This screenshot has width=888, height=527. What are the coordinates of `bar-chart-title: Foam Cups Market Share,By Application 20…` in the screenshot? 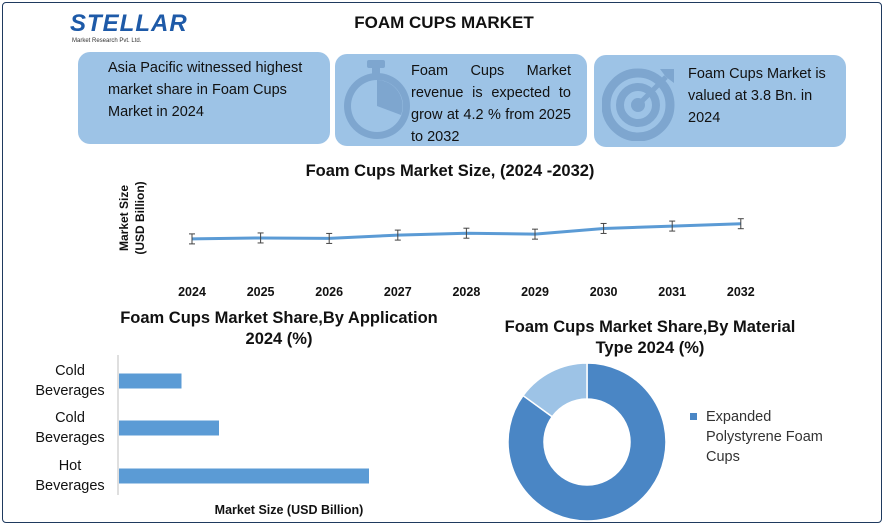 It's located at (279, 328).